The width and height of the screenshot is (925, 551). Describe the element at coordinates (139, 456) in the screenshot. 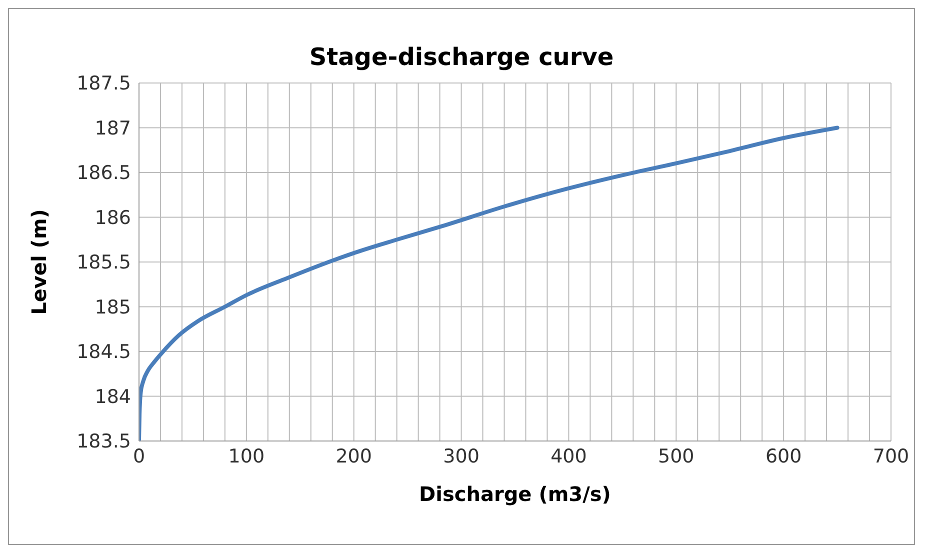

I see `x-tick-label: 0` at that location.